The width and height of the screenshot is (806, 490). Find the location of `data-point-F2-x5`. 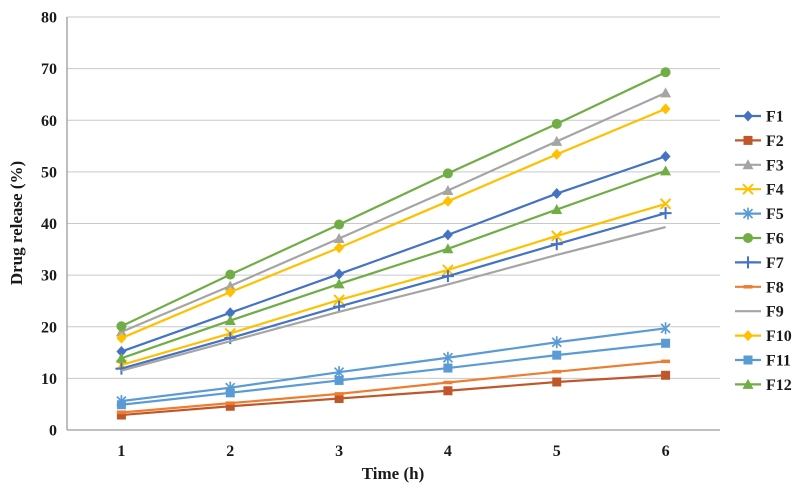

data-point-F2-x5 is located at coordinates (557, 382).